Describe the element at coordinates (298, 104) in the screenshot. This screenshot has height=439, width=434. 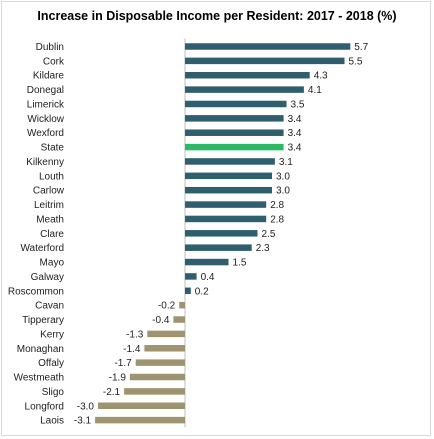
I see `value-label: 3.5` at that location.